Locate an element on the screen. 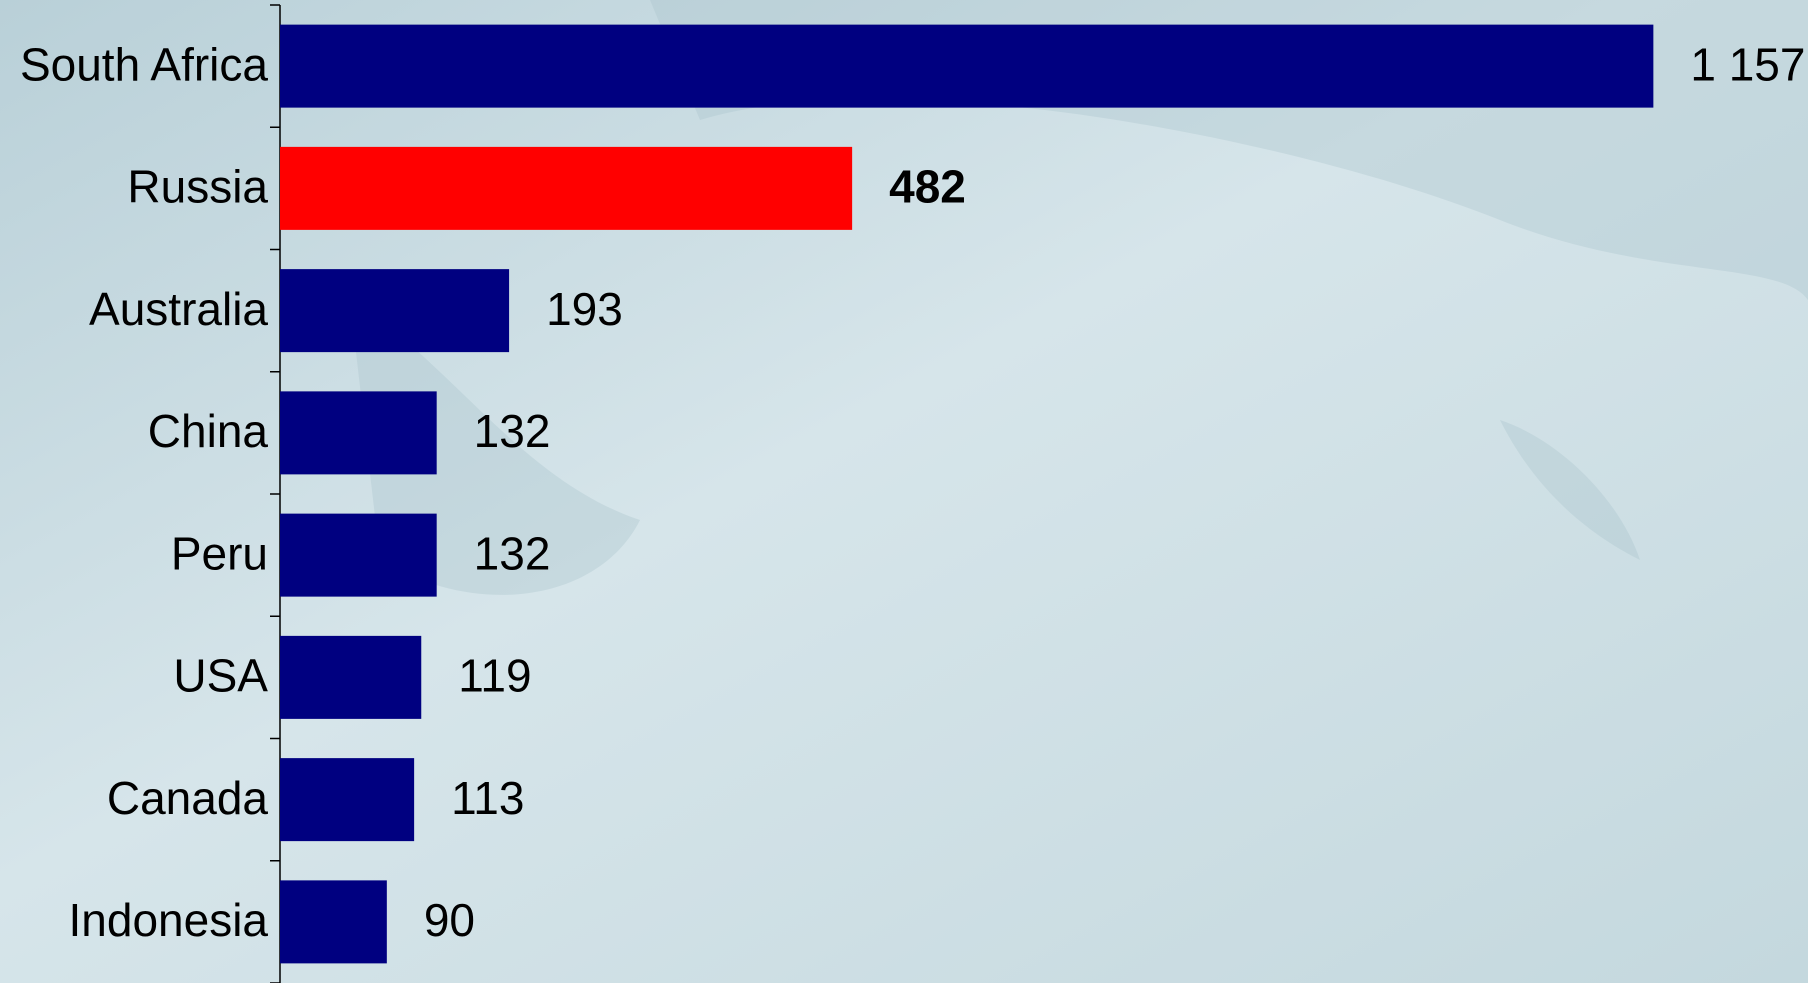  category-label: South Africa is located at coordinates (144, 64).